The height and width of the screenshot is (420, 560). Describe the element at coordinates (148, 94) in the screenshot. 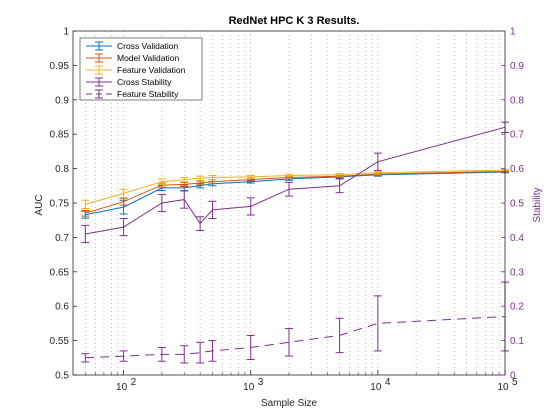

I see `legend-label: Feature Stability` at that location.